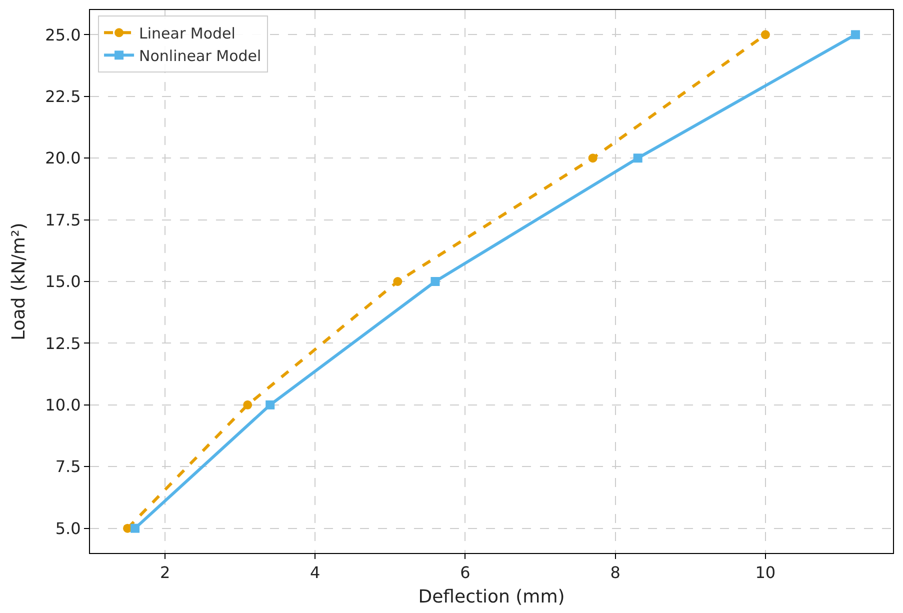 Image resolution: width=903 pixels, height=613 pixels. I want to click on x-tick-label: 10, so click(765, 572).